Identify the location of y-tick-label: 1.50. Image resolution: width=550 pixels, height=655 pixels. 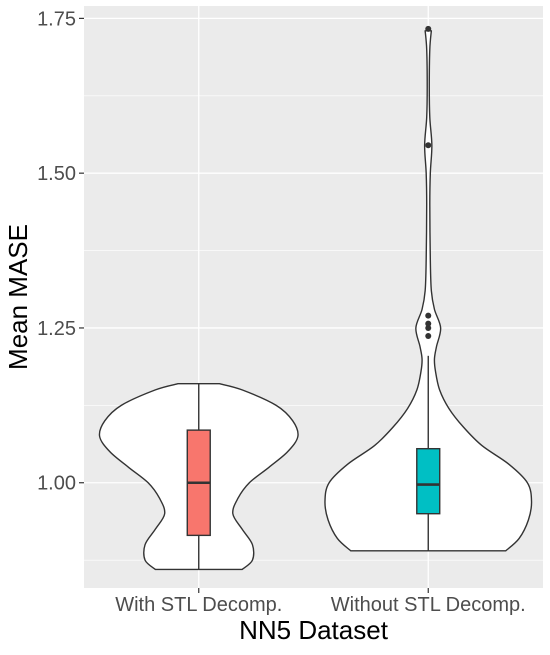
(56, 174).